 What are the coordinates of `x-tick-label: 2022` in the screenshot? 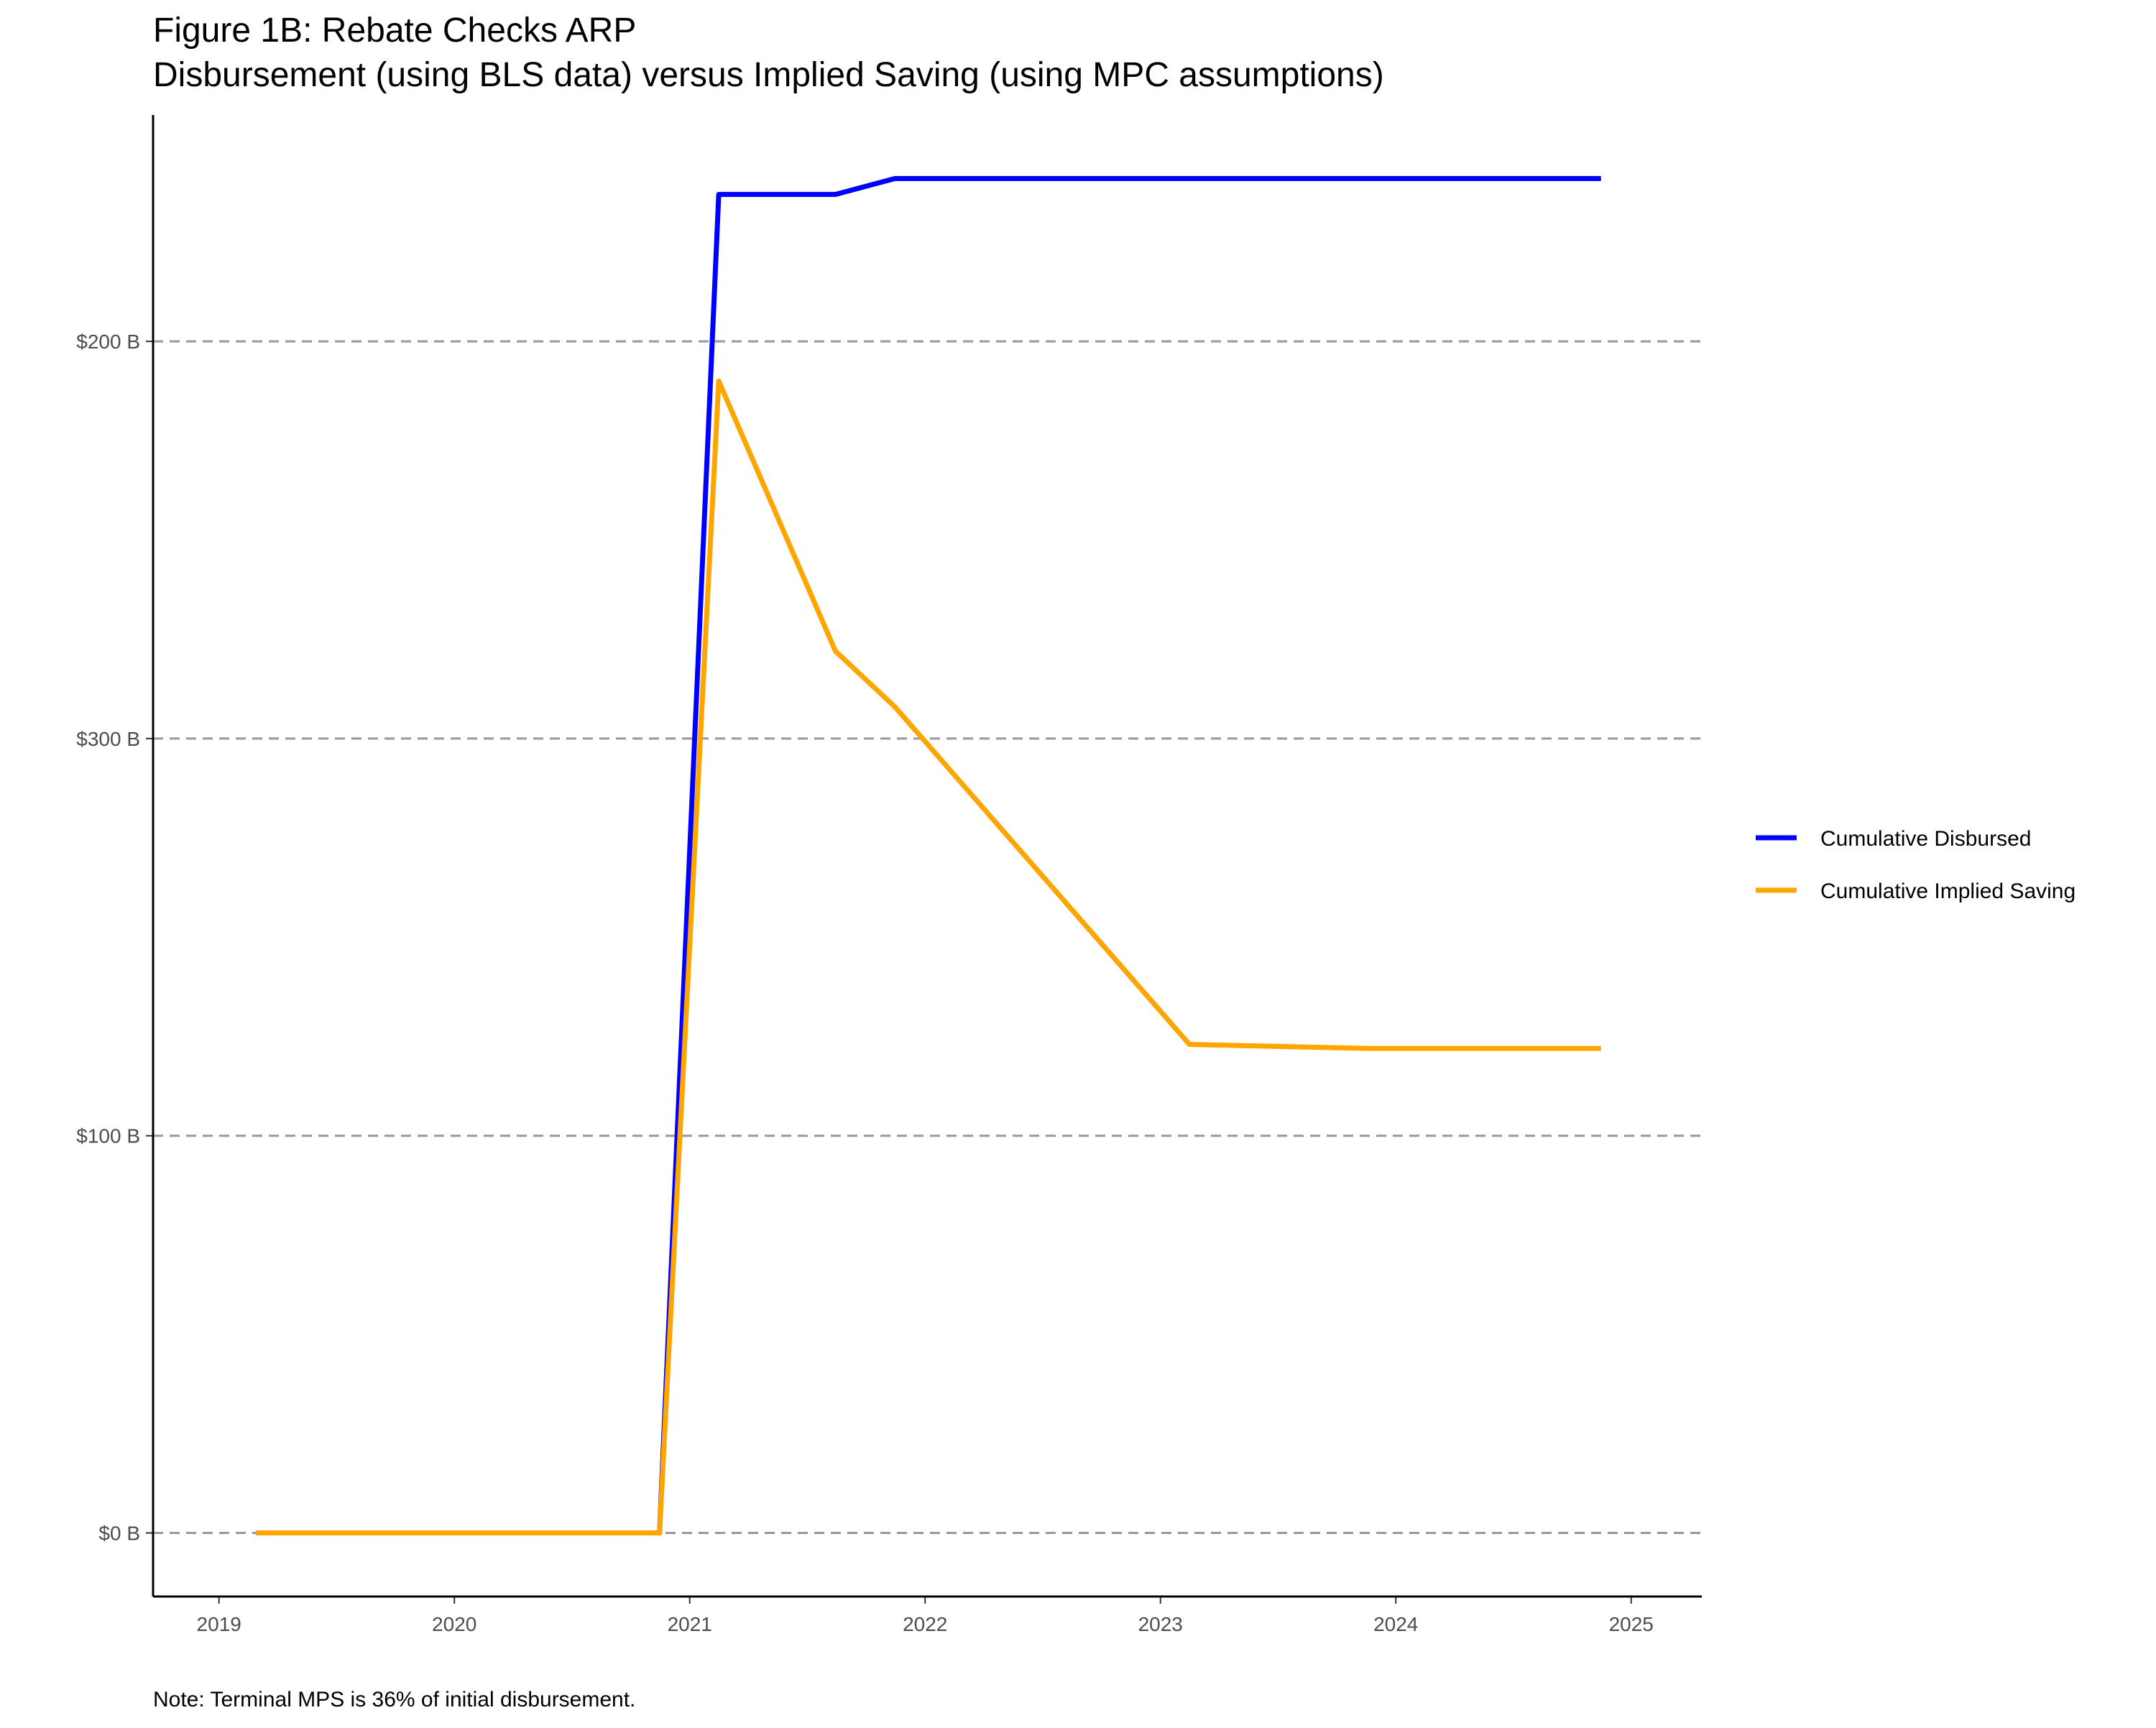 It's located at (925, 1624).